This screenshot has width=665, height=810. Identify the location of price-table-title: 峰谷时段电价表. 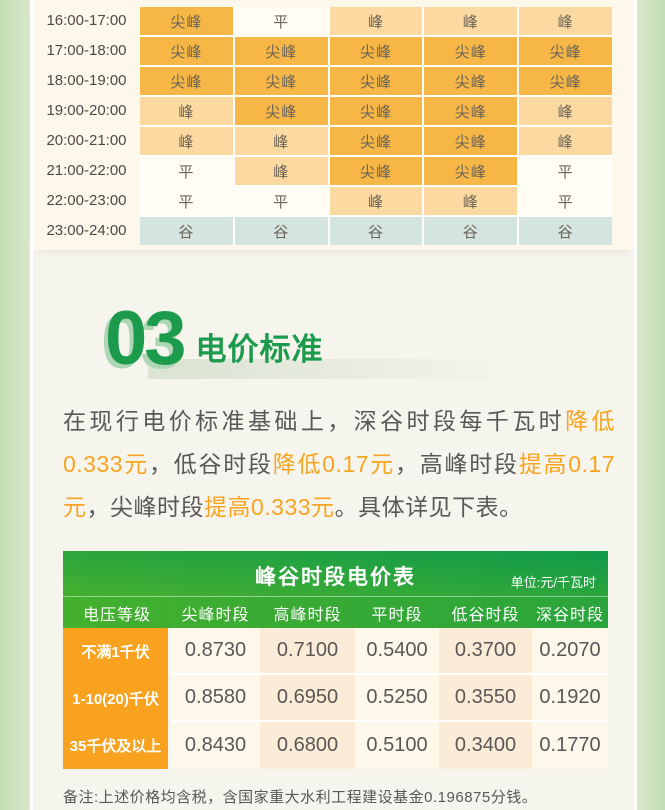
(335, 577).